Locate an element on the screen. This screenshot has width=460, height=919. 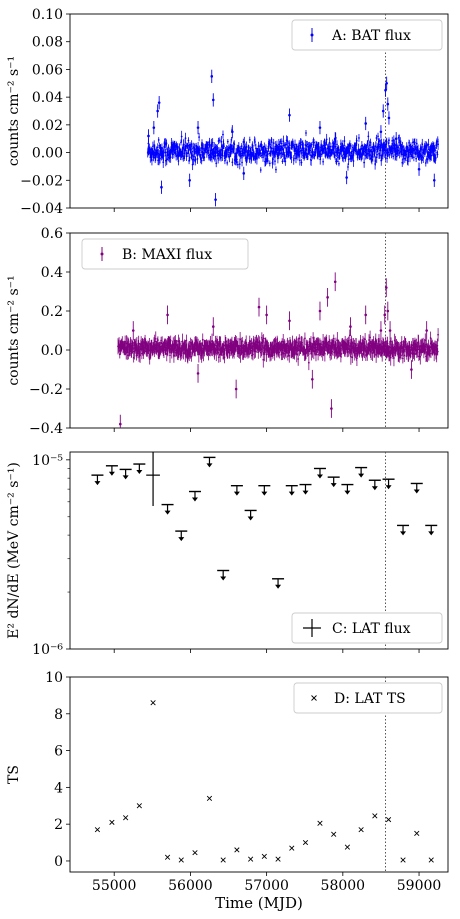
y-axis-label: counts cm⁻² s⁻¹ is located at coordinates (14, 111).